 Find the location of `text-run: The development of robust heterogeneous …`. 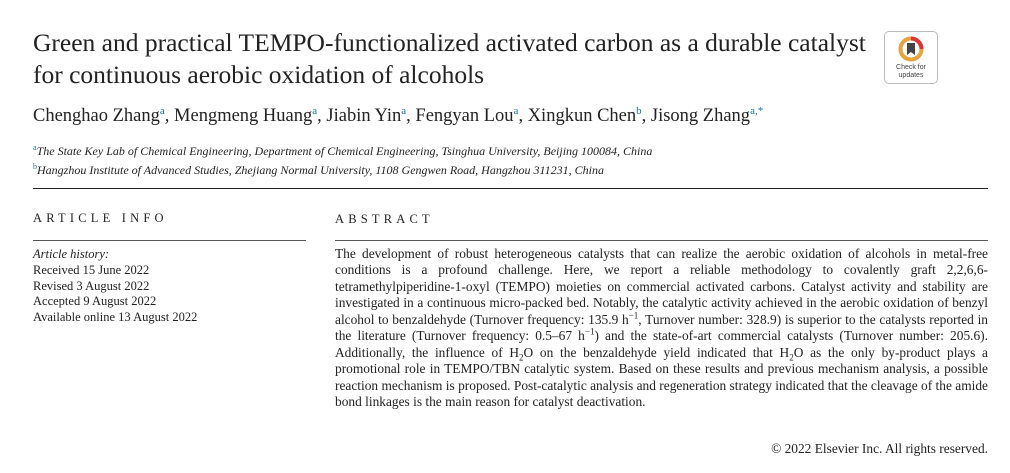

text-run: The development of robust heterogeneous … is located at coordinates (661, 286).